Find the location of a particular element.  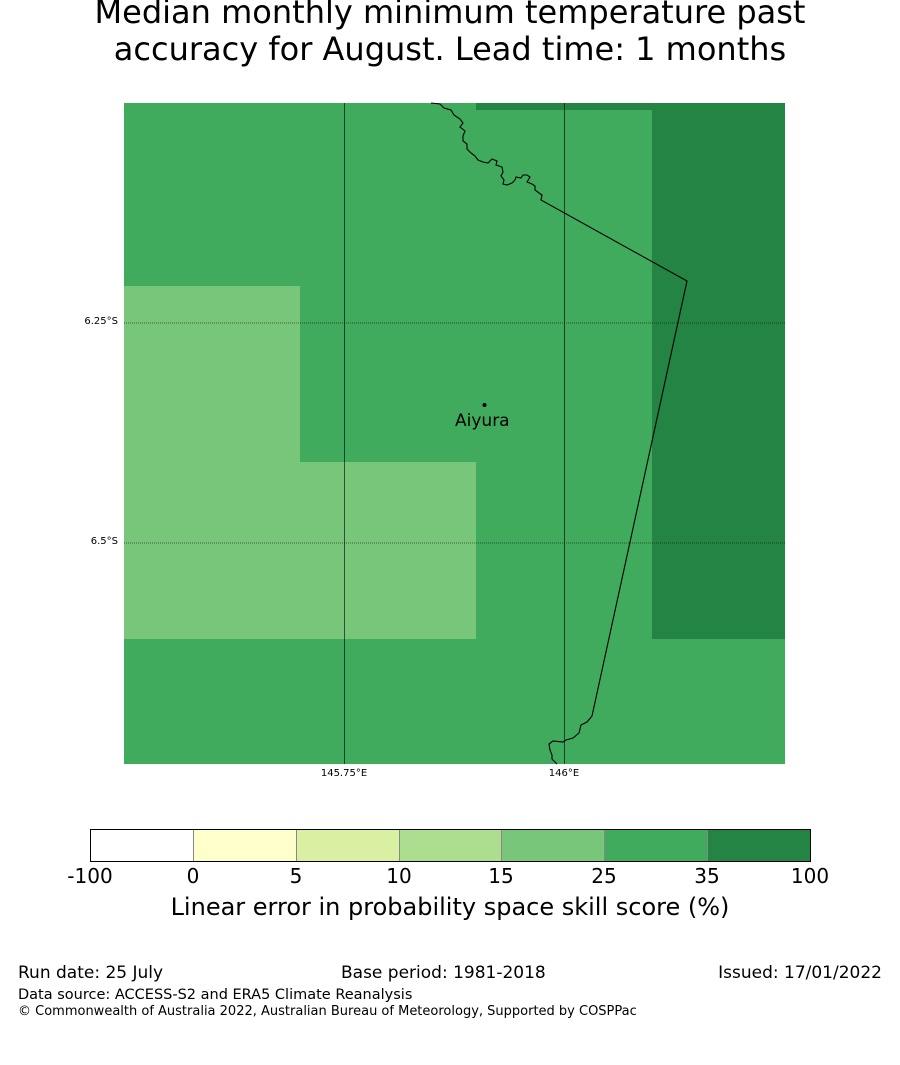

colorbar-outline is located at coordinates (450, 845).